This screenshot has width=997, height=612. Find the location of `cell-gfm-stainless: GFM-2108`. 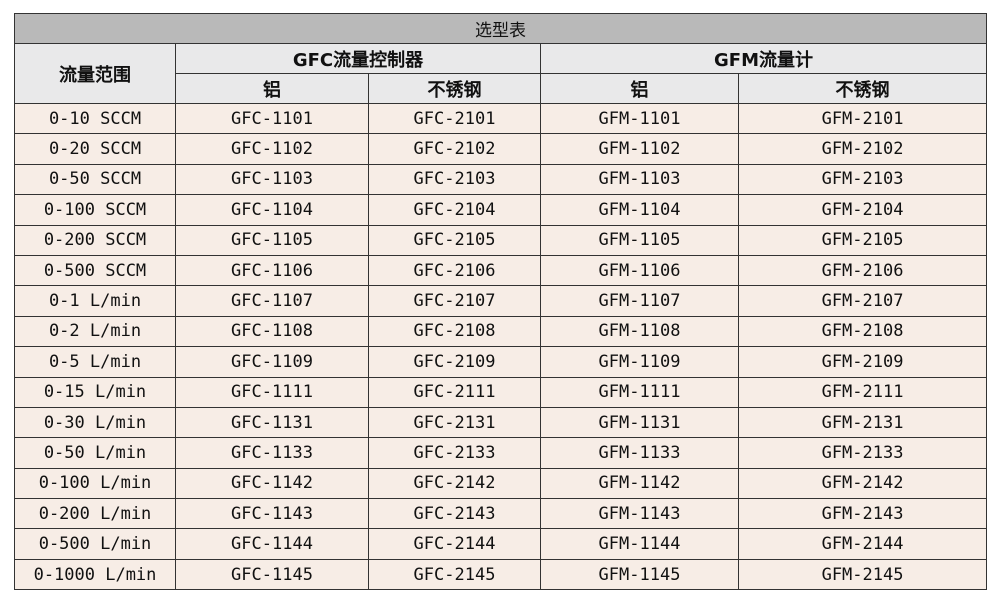

cell-gfm-stainless: GFM-2108 is located at coordinates (862, 331).